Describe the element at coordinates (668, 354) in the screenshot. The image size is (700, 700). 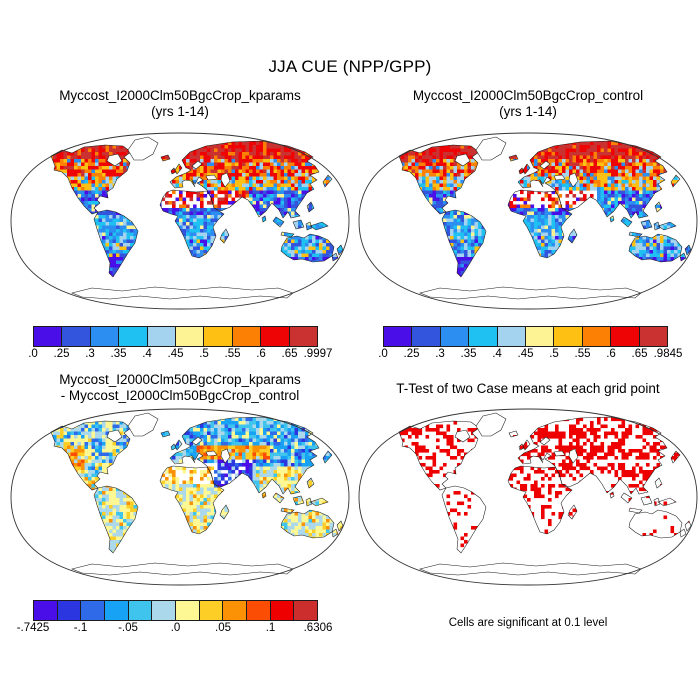
I see `colorbar-tick-label: .9845` at that location.